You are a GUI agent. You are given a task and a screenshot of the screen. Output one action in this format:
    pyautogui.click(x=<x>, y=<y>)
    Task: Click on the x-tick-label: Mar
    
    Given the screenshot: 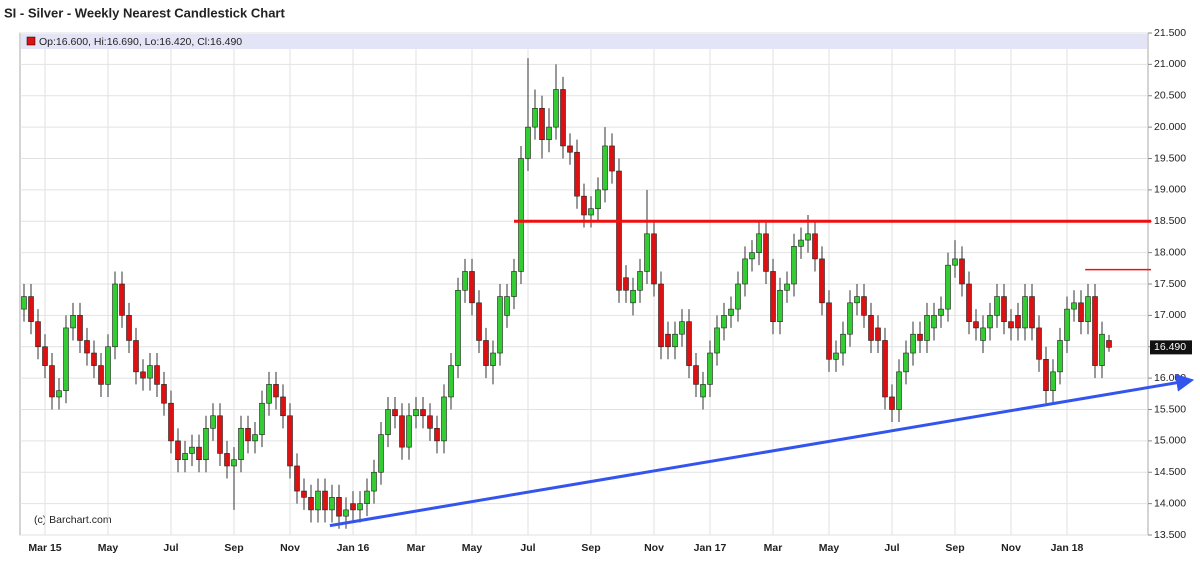 What is the action you would take?
    pyautogui.click(x=416, y=548)
    